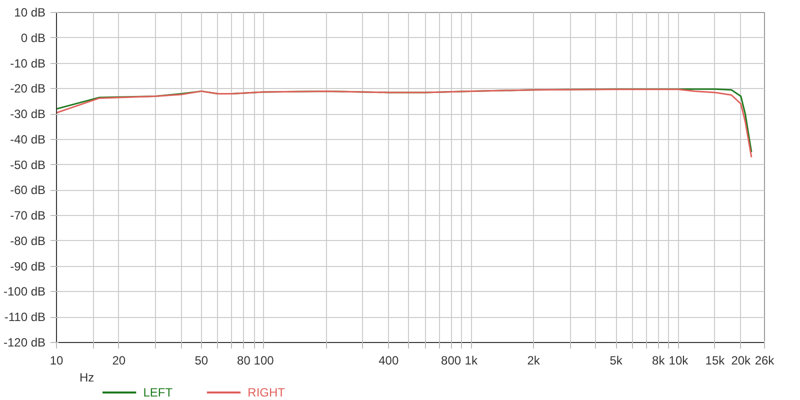 The height and width of the screenshot is (400, 800). What do you see at coordinates (24, 291) in the screenshot?
I see `y-tick-label: -100 dB` at bounding box center [24, 291].